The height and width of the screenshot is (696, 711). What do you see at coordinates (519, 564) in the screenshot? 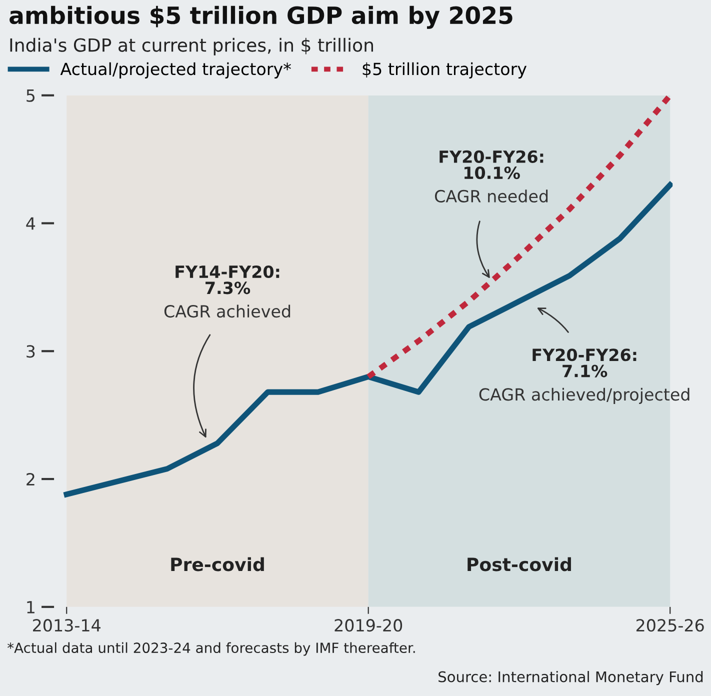
I see `band-label: Post-covid` at bounding box center [519, 564].